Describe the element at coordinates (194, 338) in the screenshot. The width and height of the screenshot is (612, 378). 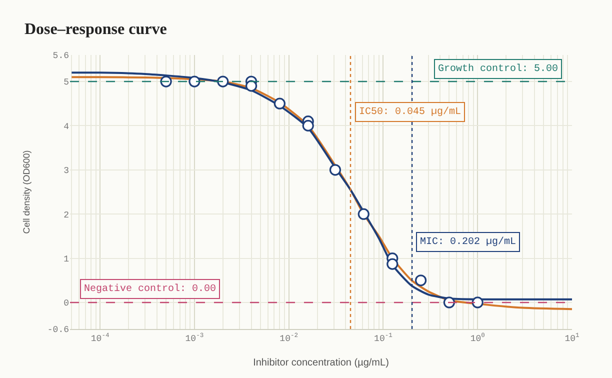
I see `x-tick-label: 10$^{-3}$` at that location.